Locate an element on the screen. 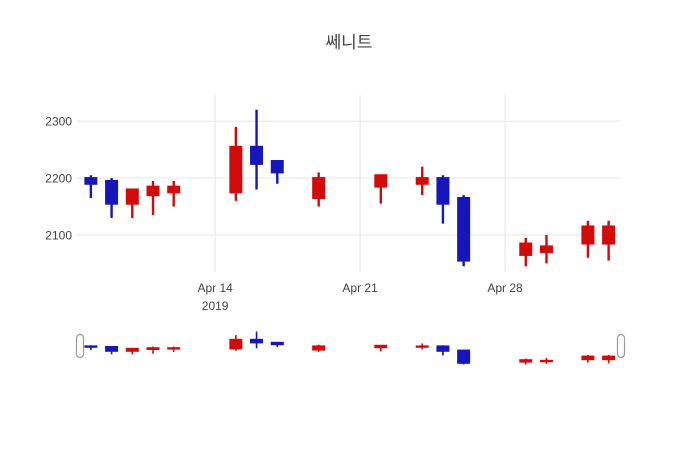  x-tick-sublabel: 2019 is located at coordinates (215, 306).